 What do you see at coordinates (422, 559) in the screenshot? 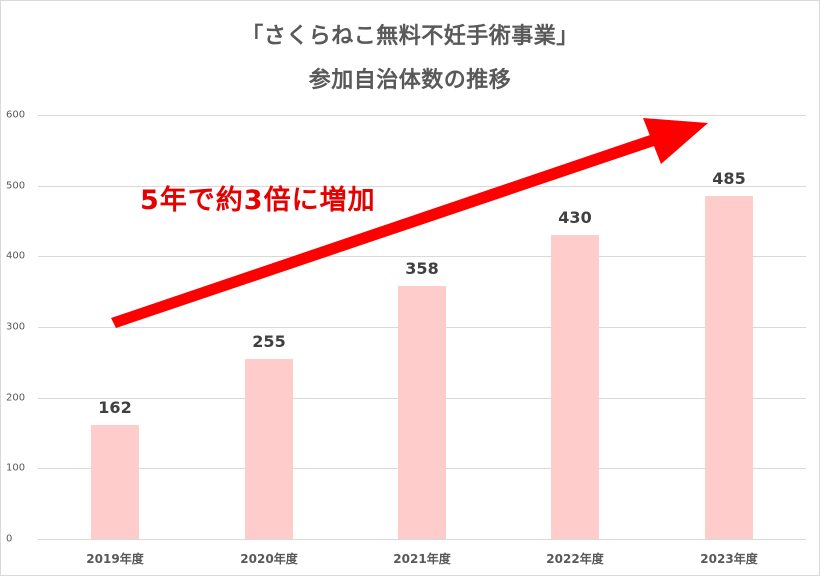
I see `x-tick-label: 2021年度` at bounding box center [422, 559].